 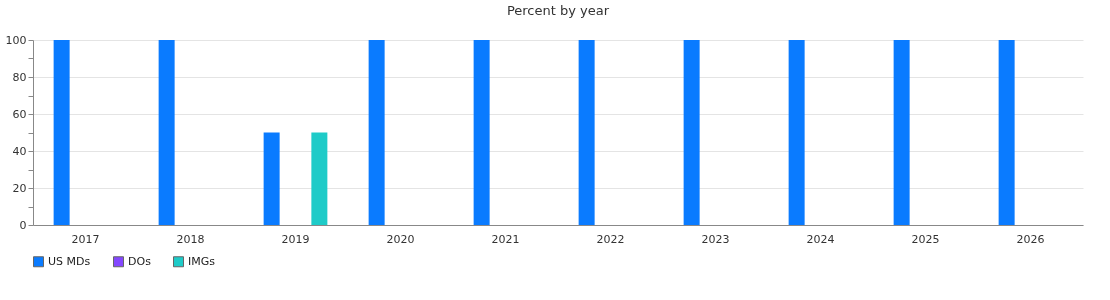 What do you see at coordinates (19, 188) in the screenshot?
I see `y-tick-label: 20` at bounding box center [19, 188].